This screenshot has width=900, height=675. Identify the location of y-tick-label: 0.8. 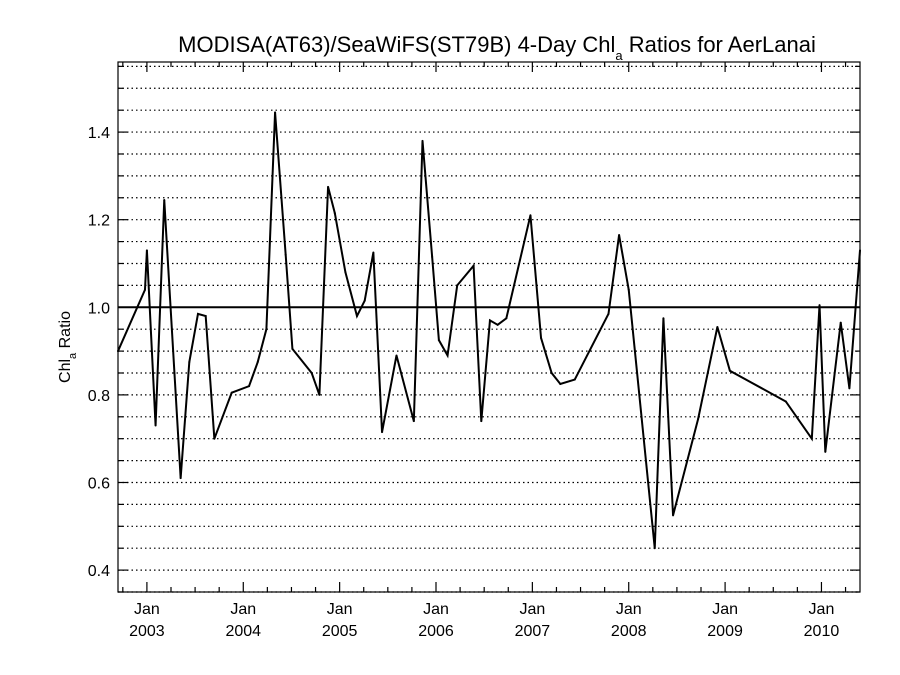
(99, 396).